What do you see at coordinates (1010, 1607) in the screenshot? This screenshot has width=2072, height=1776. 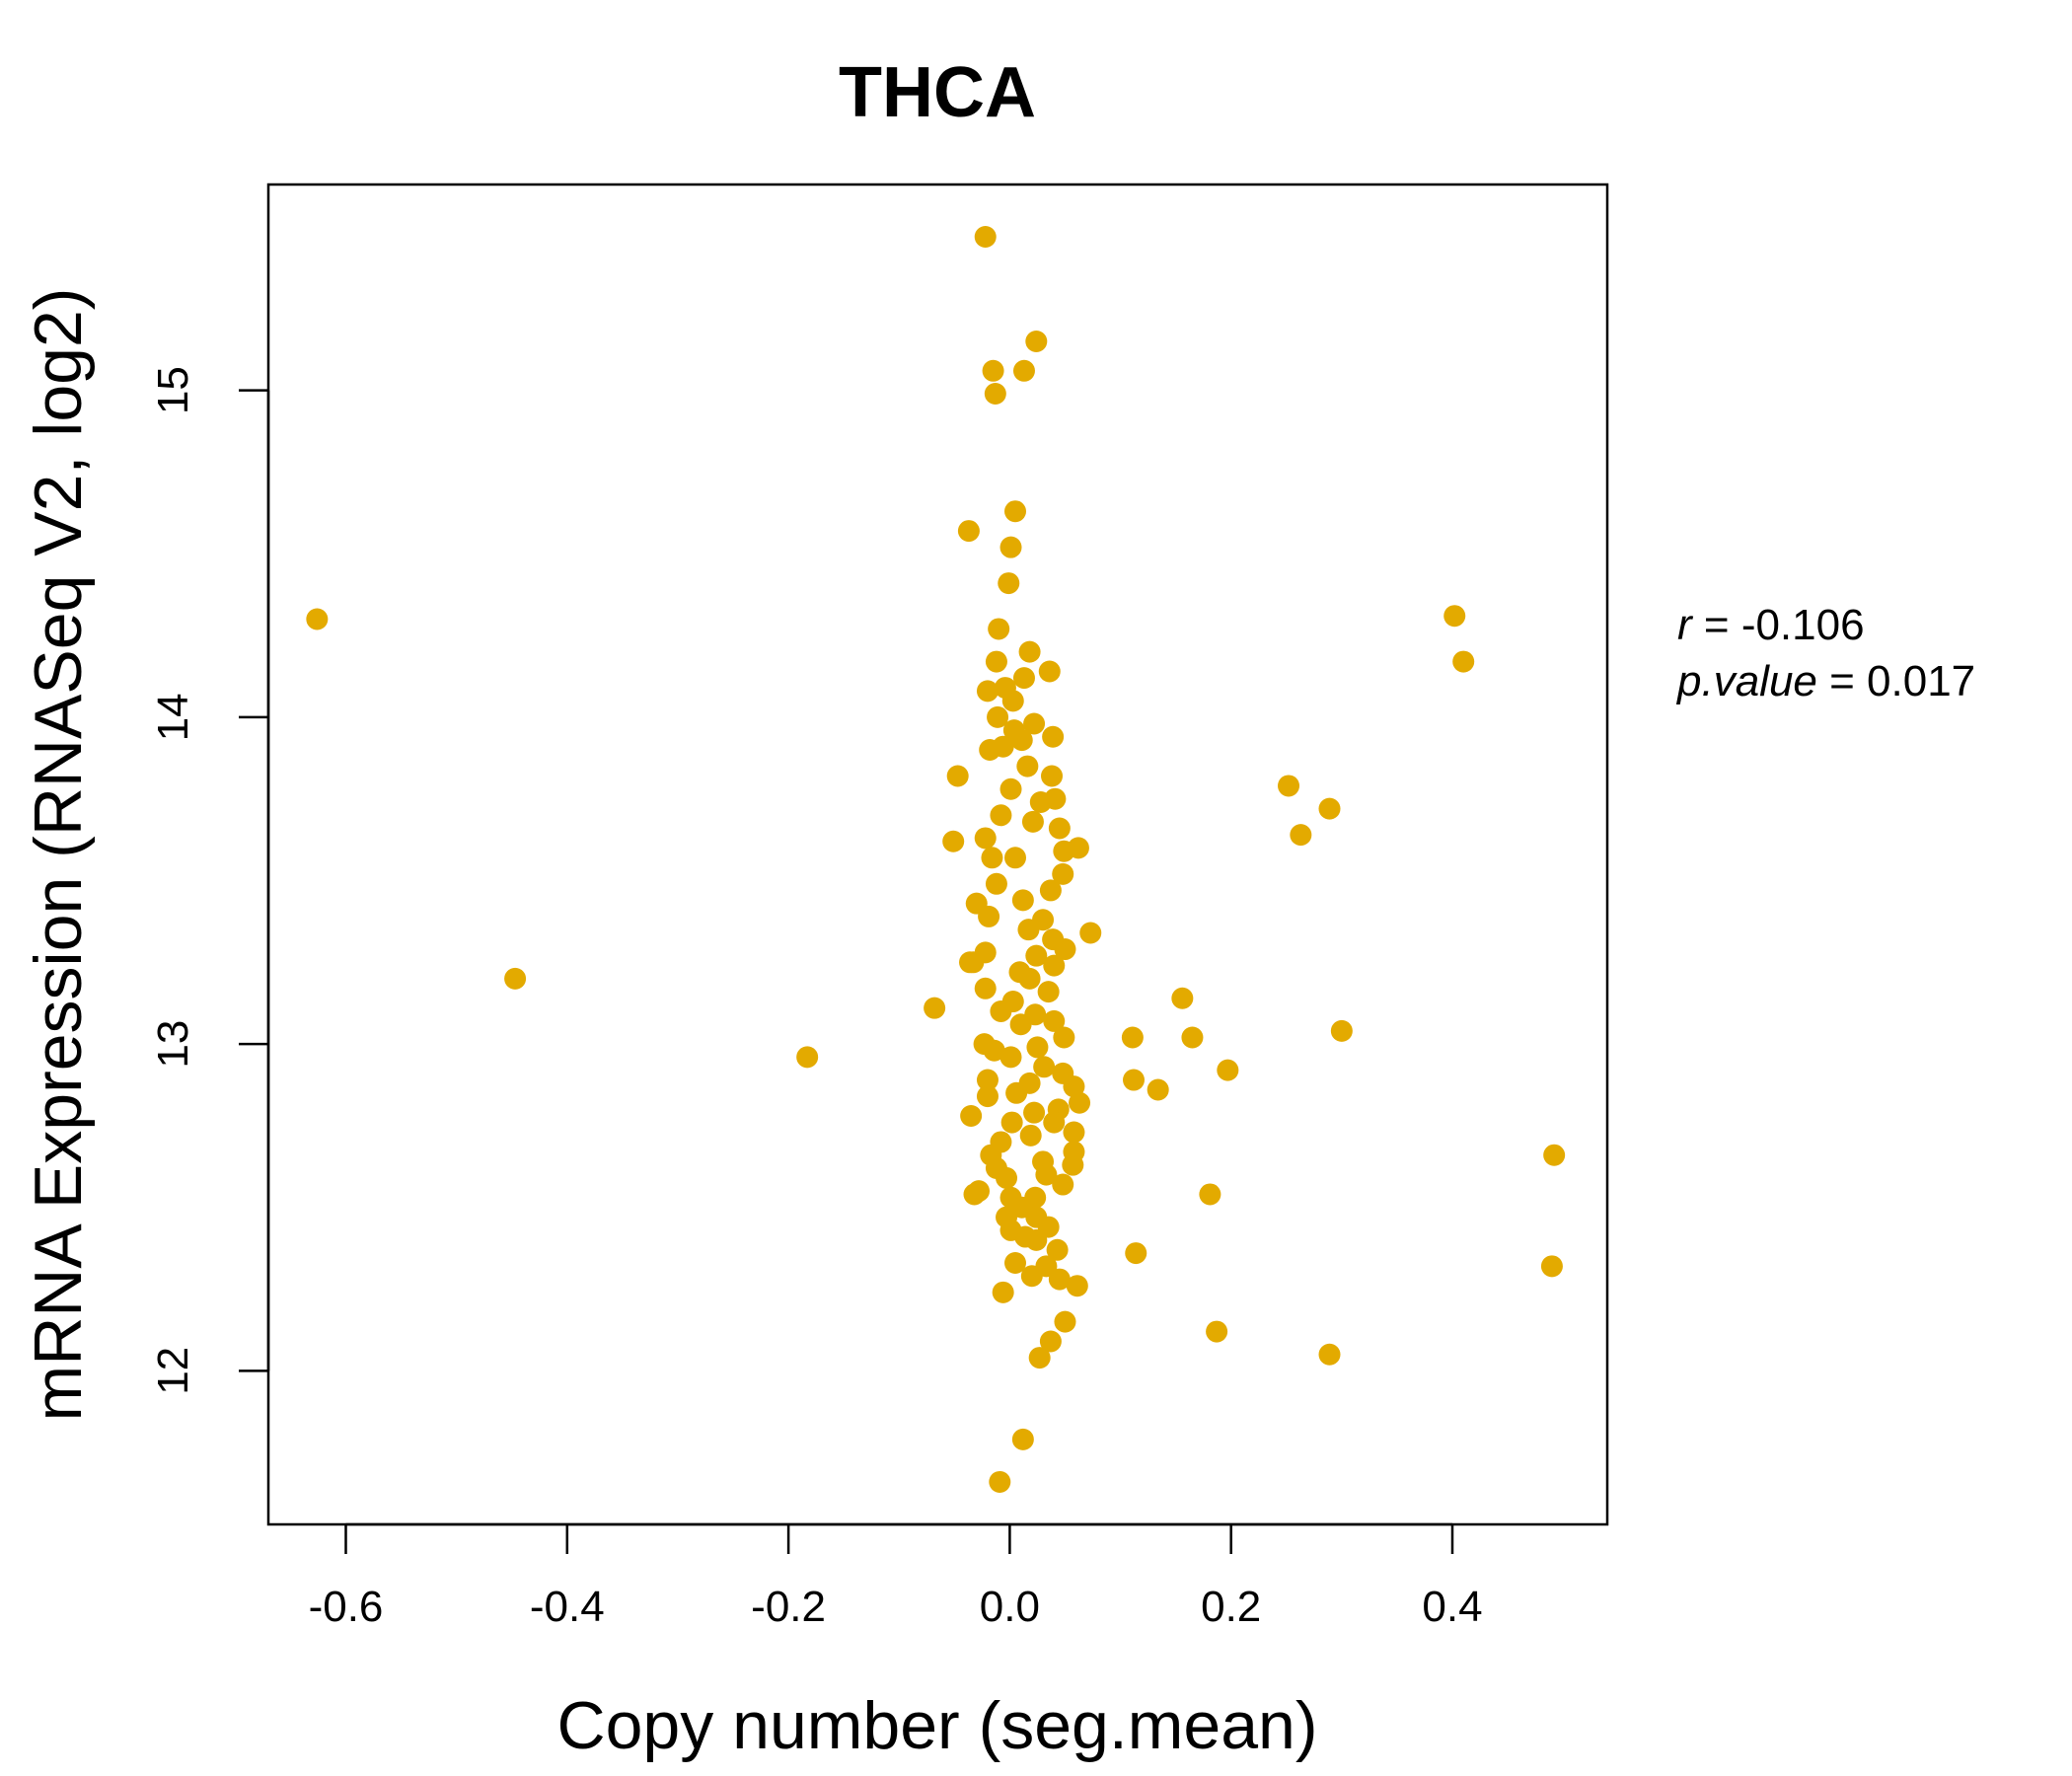 I see `x-tick-label: 0.0` at bounding box center [1010, 1607].